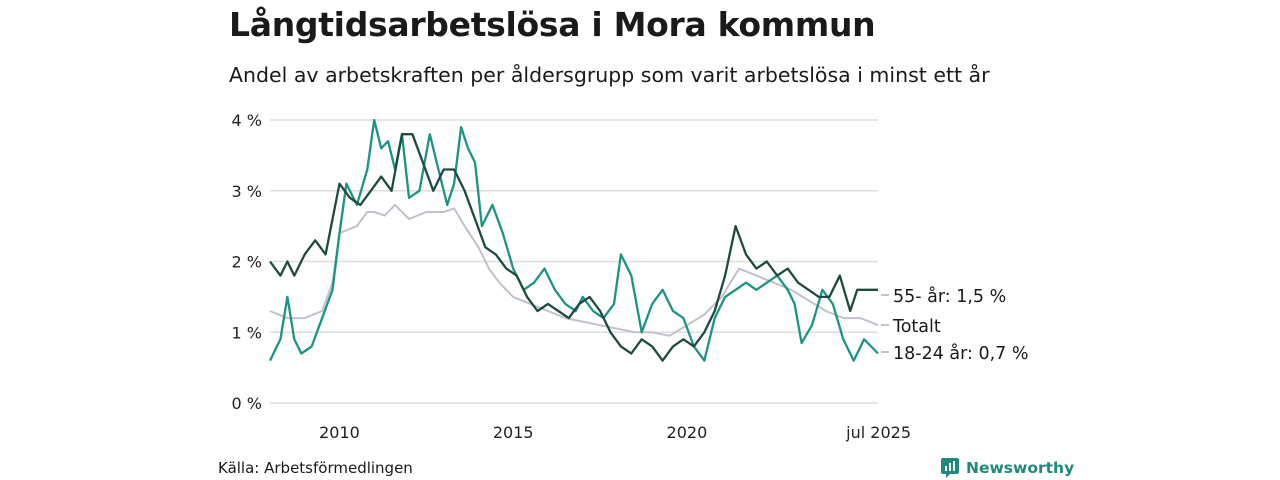 The height and width of the screenshot is (480, 1280). Describe the element at coordinates (950, 468) in the screenshot. I see `newsworthy-logo-icon` at that location.